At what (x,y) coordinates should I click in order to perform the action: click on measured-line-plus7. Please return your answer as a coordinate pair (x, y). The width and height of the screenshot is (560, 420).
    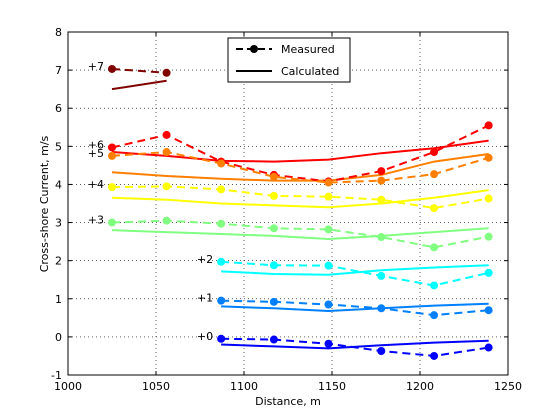
    Looking at the image, I should click on (139, 70).